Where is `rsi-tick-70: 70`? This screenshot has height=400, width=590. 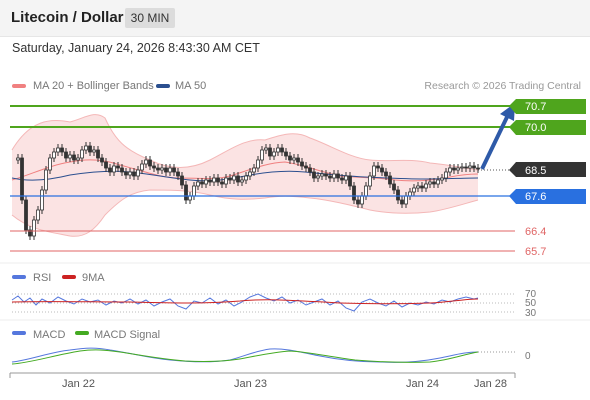
rsi-tick-70: 70 is located at coordinates (531, 294).